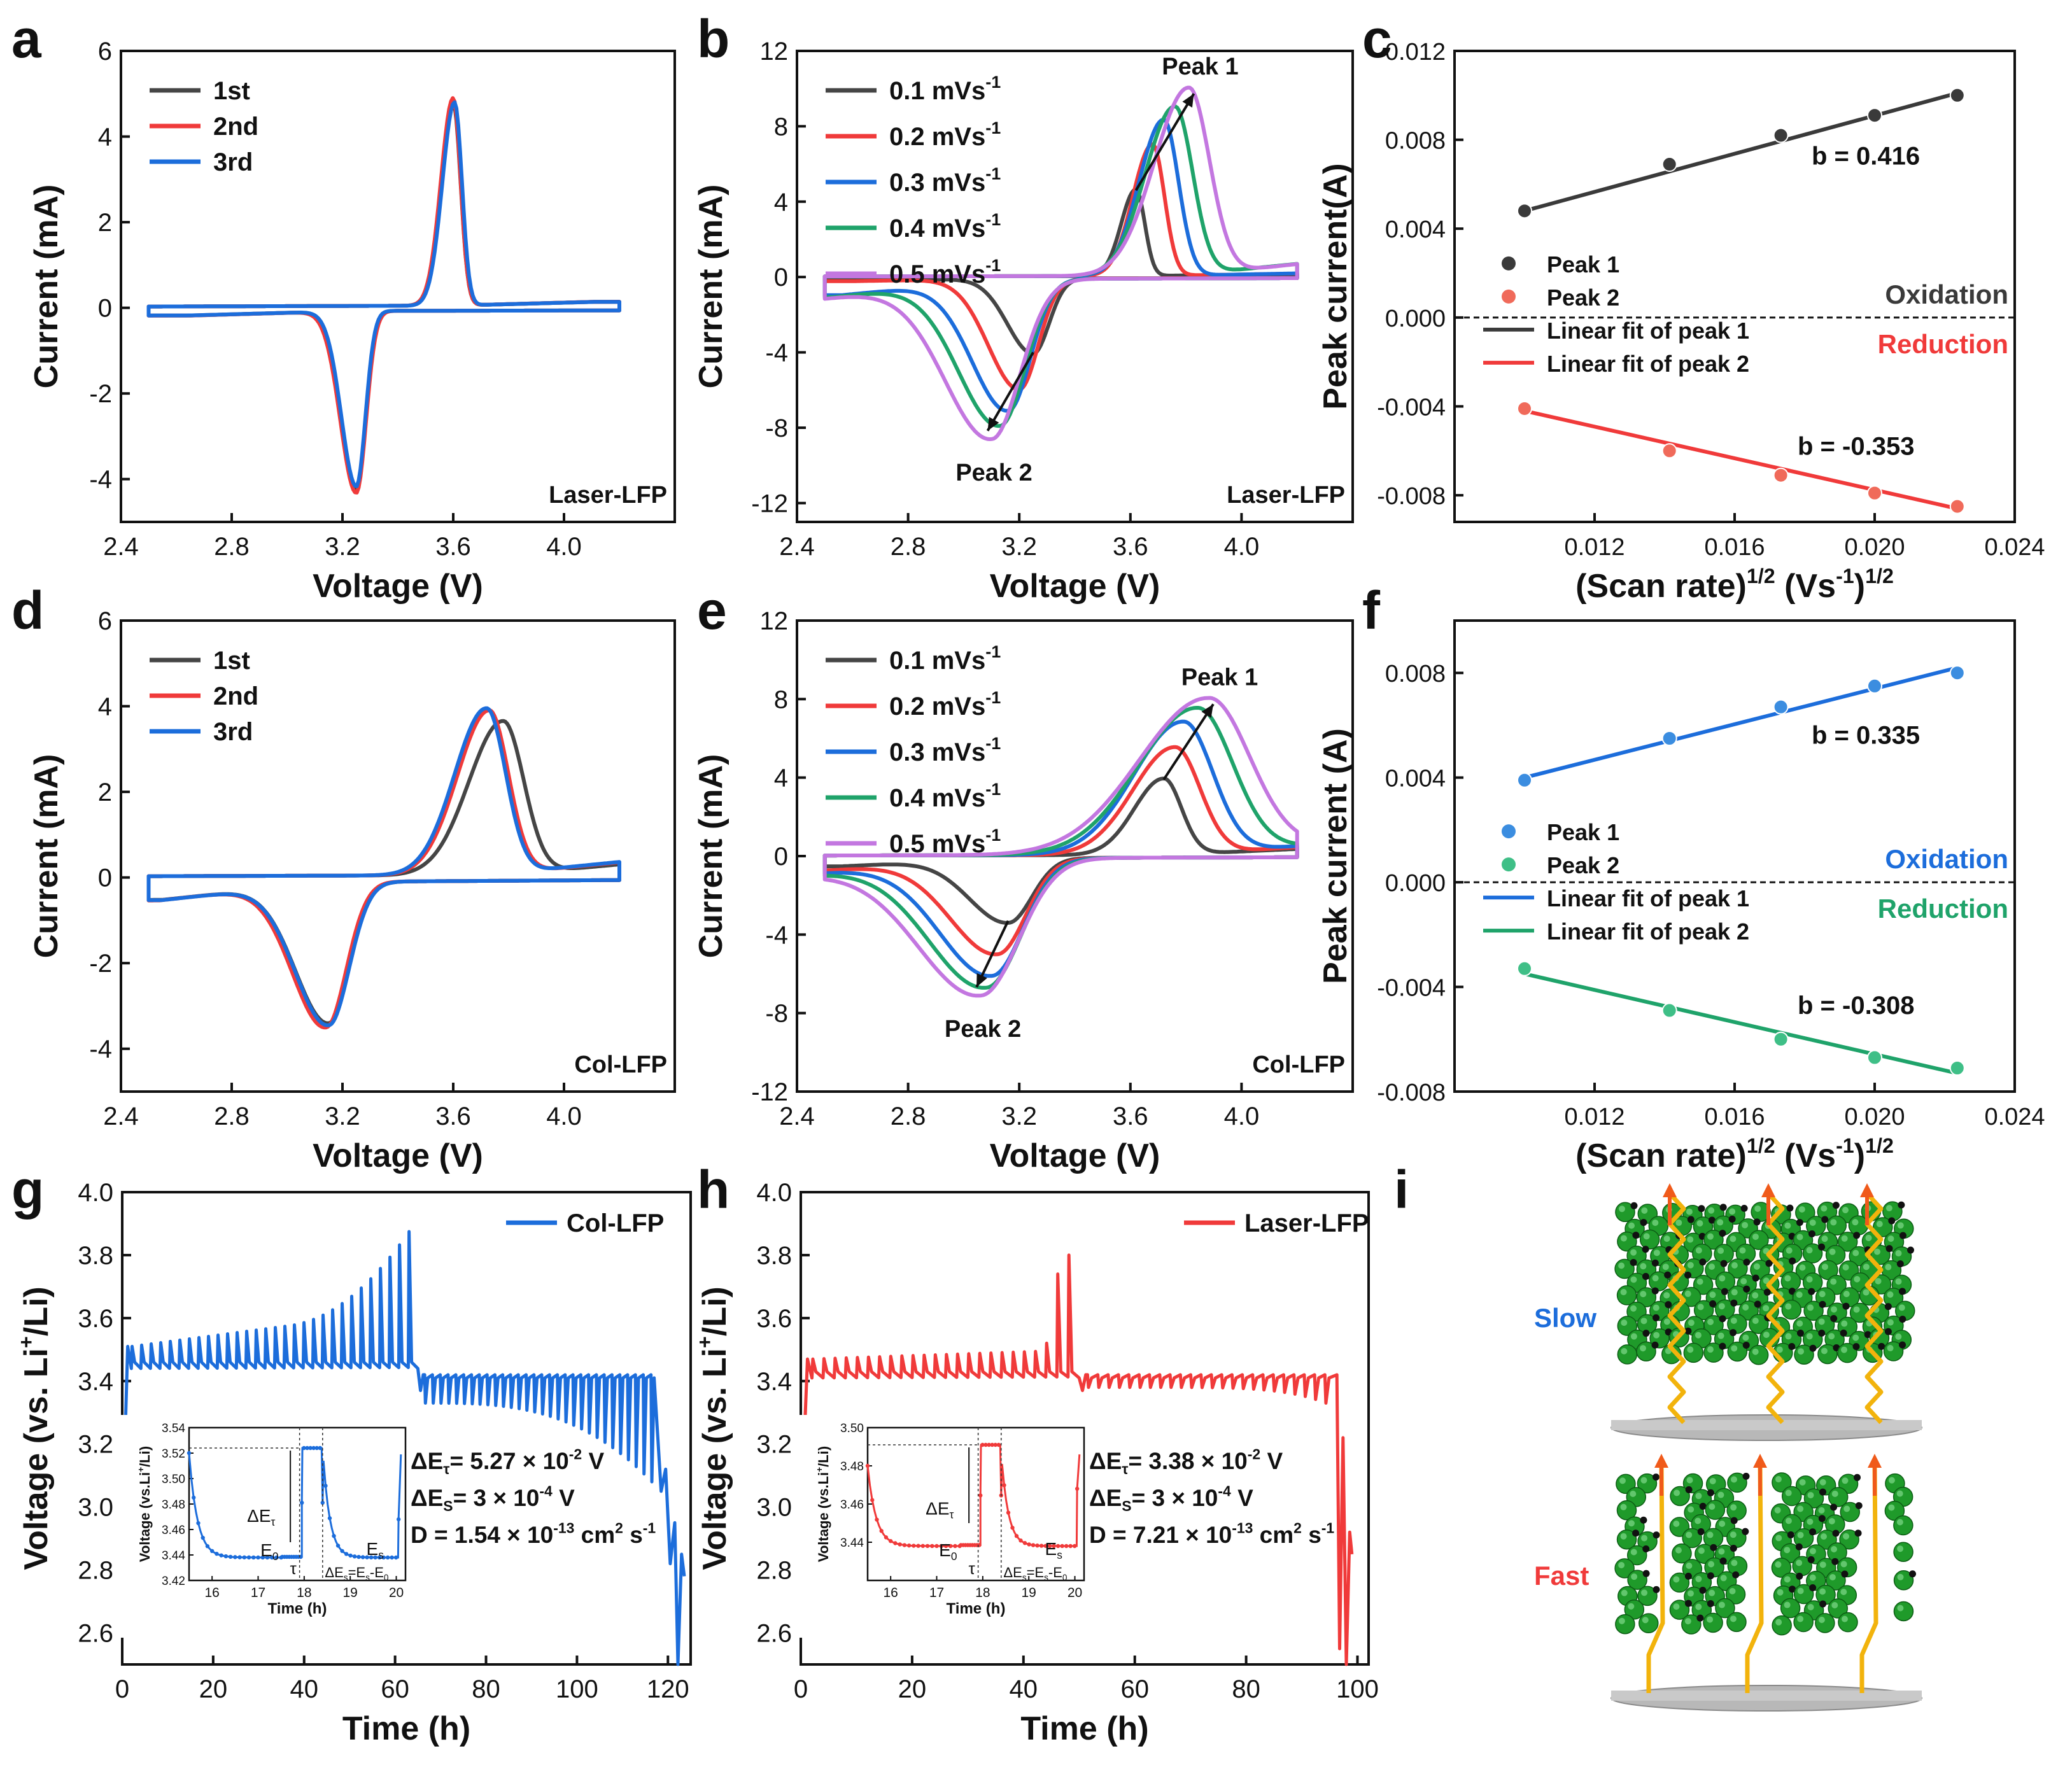 The height and width of the screenshot is (1765, 2072). Describe the element at coordinates (945, 134) in the screenshot. I see `legend-entry: 0.2 mVs-1` at that location.